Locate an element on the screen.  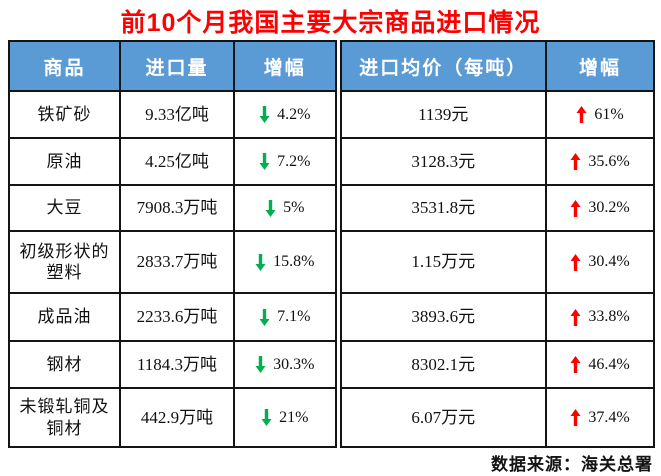
volume-change-value: 7.2% is located at coordinates (294, 161).